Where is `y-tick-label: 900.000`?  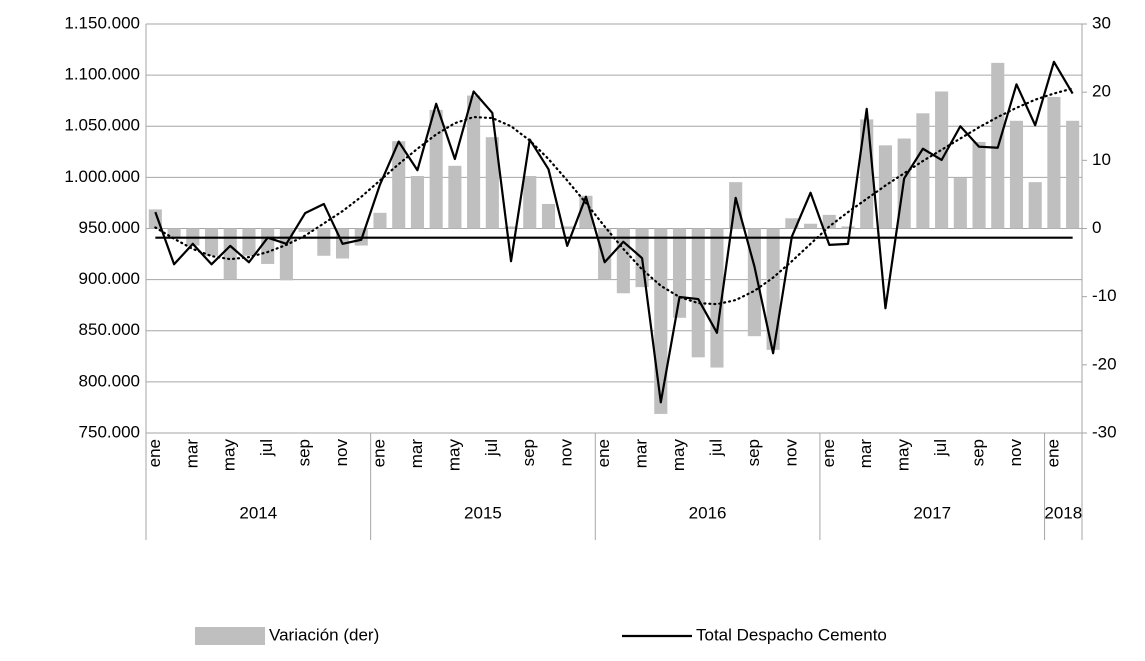
y-tick-label: 900.000 is located at coordinates (109, 278).